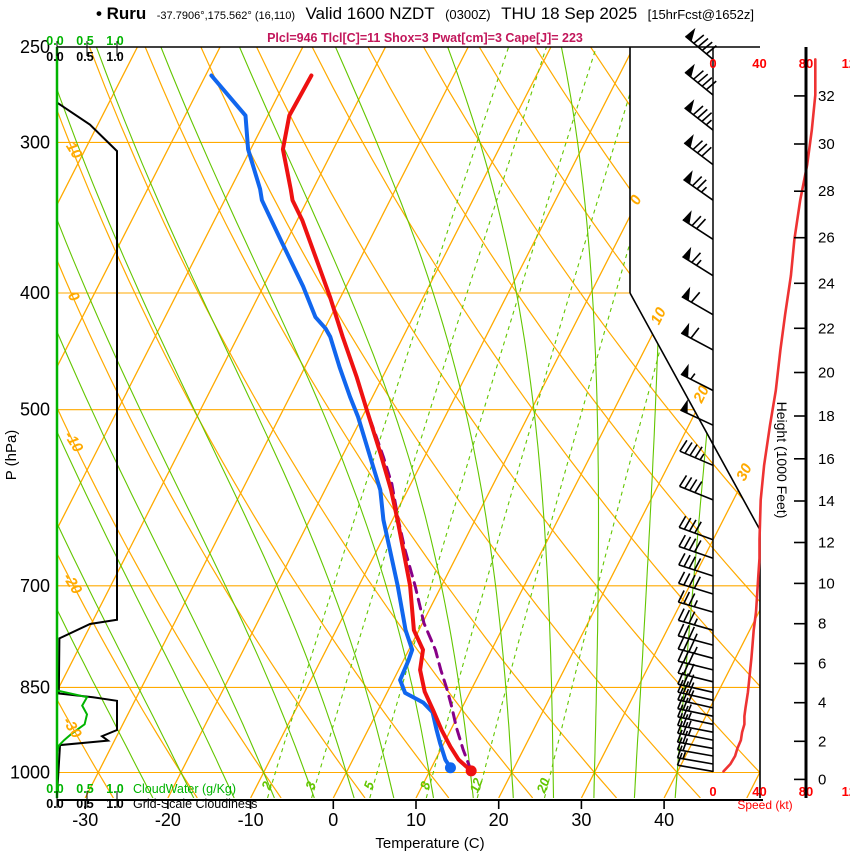 Image resolution: width=850 pixels, height=860 pixels. Describe the element at coordinates (826, 96) in the screenshot. I see `svg-text: 32` at that location.